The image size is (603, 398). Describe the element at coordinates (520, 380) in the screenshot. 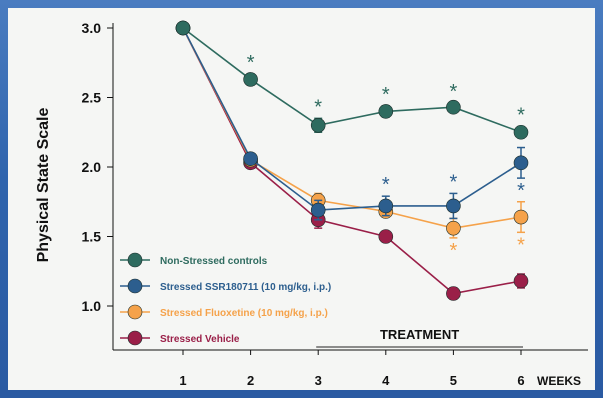

I see `x-tick-label: 6` at that location.